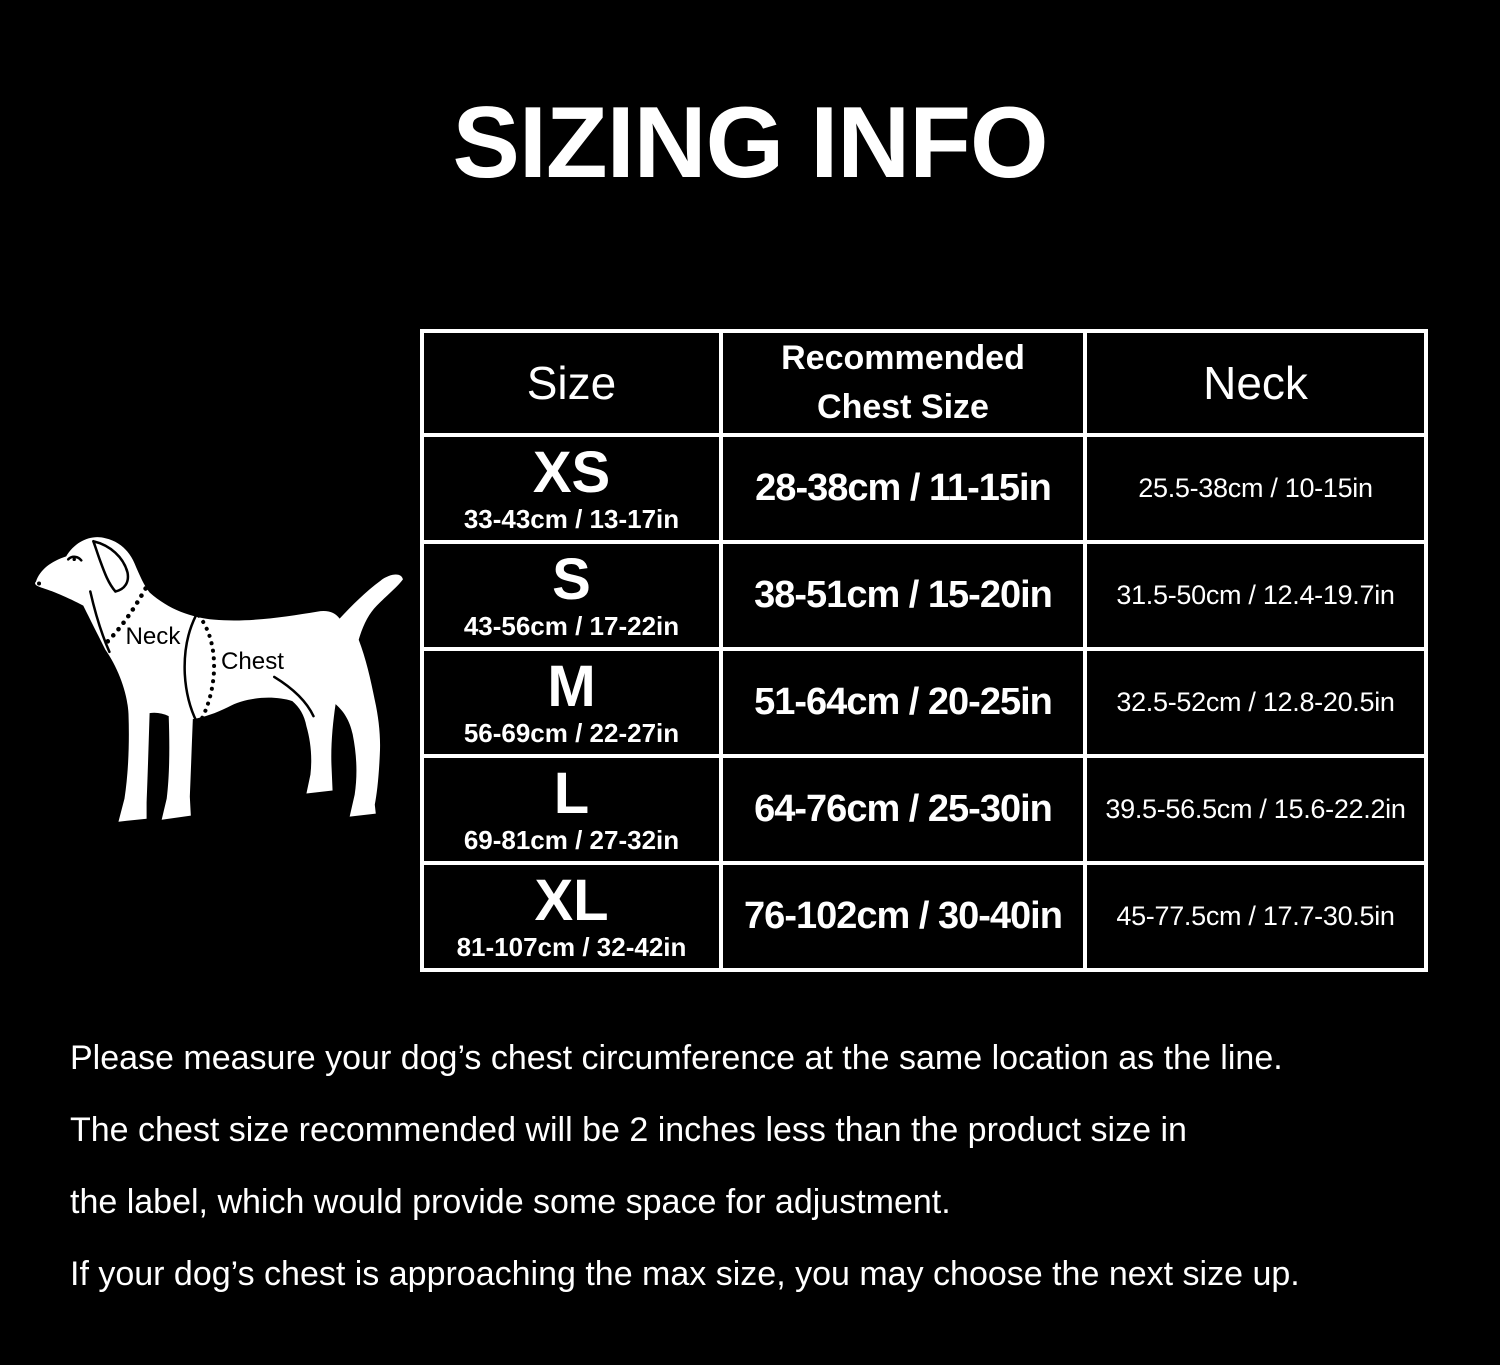  What do you see at coordinates (903, 595) in the screenshot?
I see `chest-cell: 38-51cm / 15-20in` at bounding box center [903, 595].